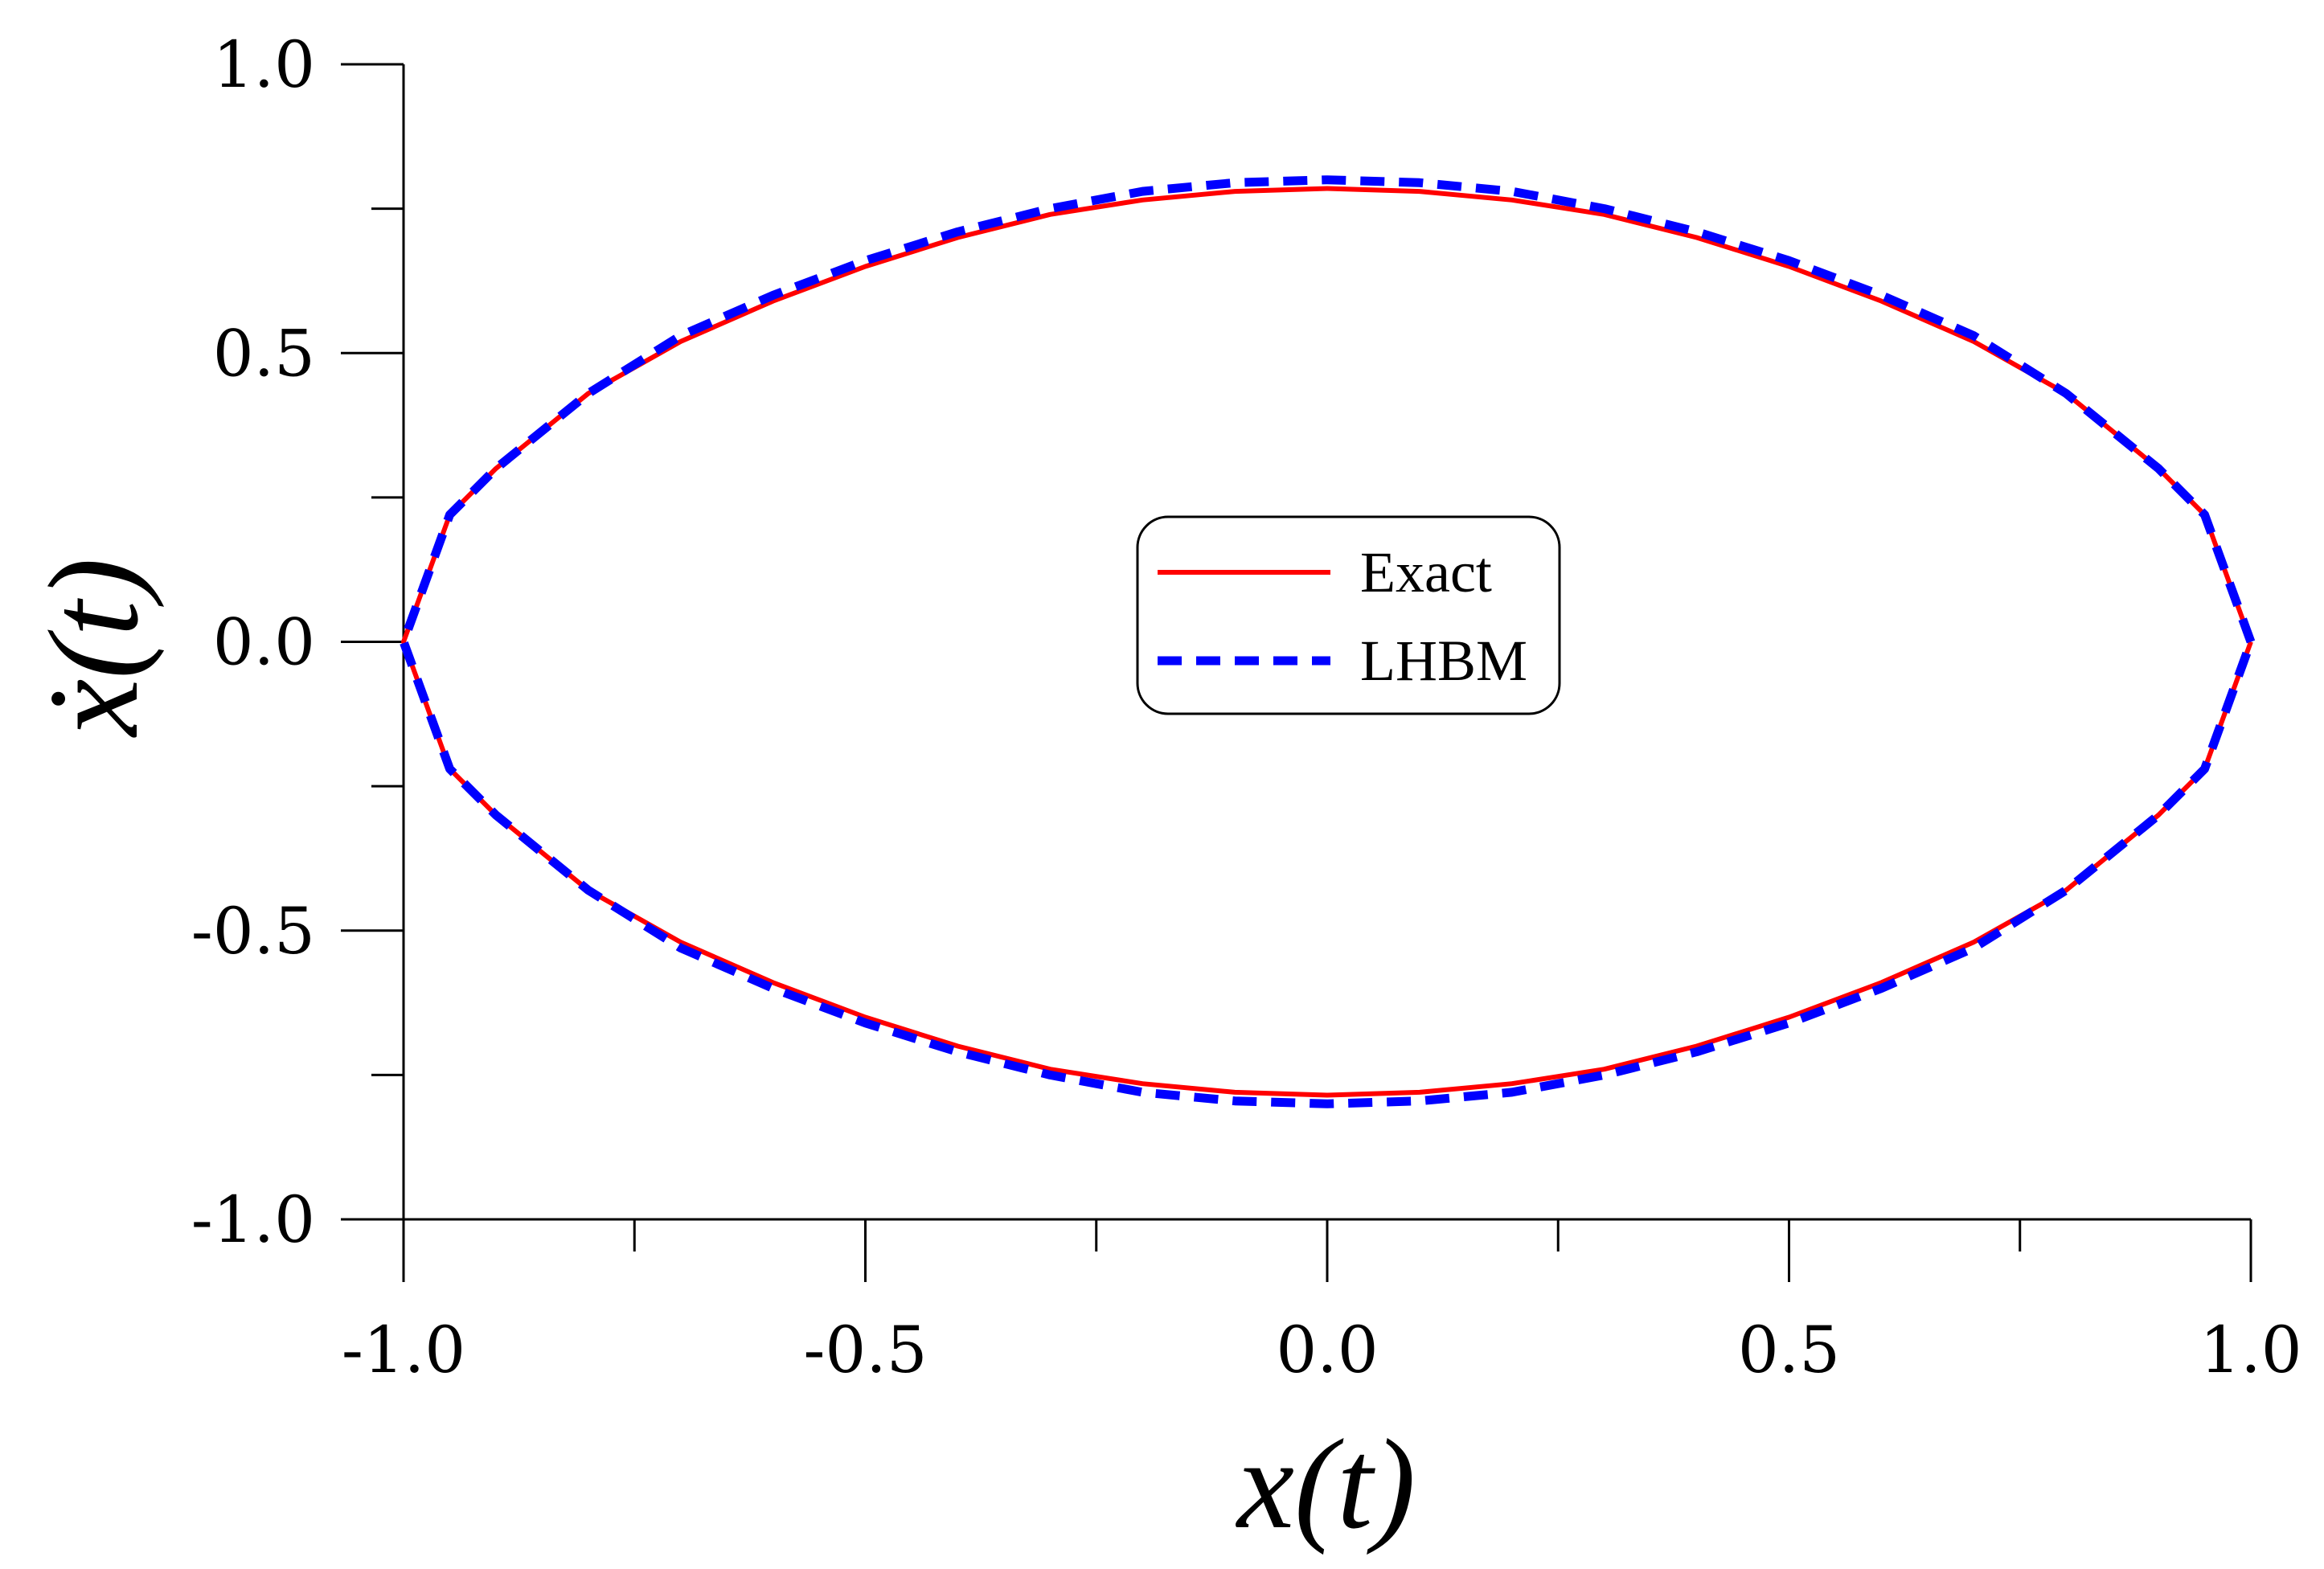  Describe the element at coordinates (1327, 1350) in the screenshot. I see `x-tick-label: 0.0` at that location.